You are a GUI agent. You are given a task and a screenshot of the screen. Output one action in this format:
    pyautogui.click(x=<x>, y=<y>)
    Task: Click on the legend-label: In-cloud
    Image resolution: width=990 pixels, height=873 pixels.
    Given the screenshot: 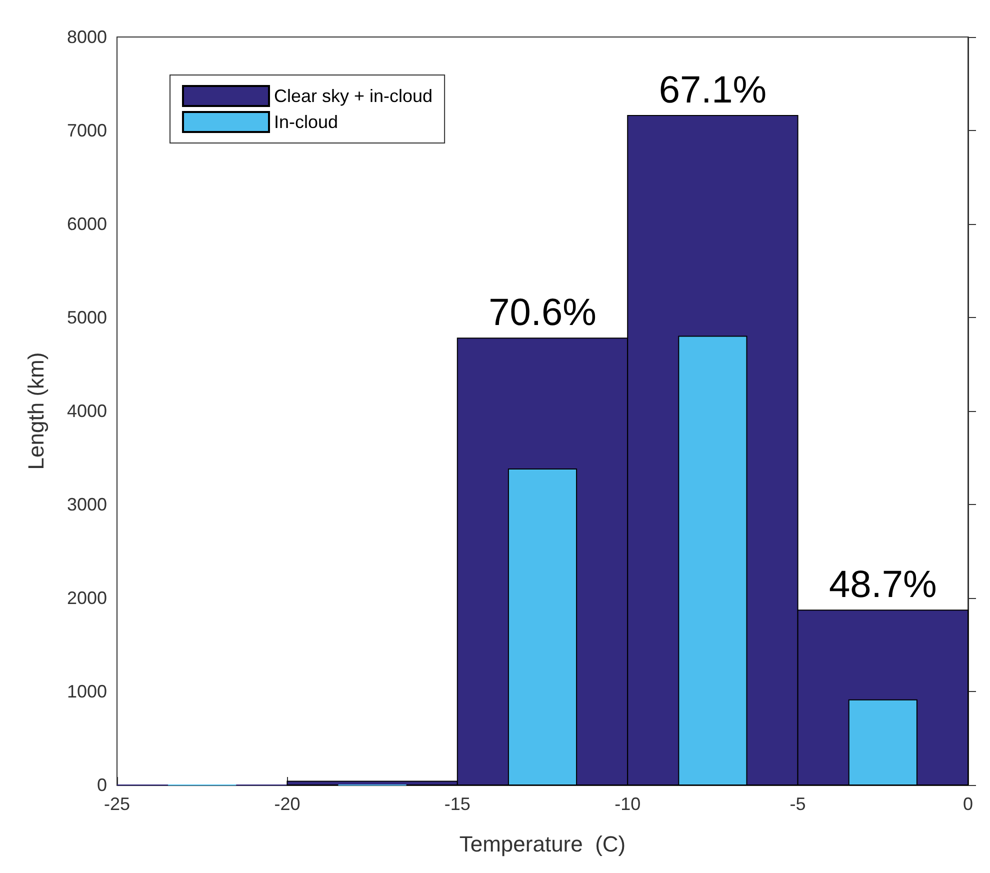 What is the action you would take?
    pyautogui.click(x=306, y=122)
    